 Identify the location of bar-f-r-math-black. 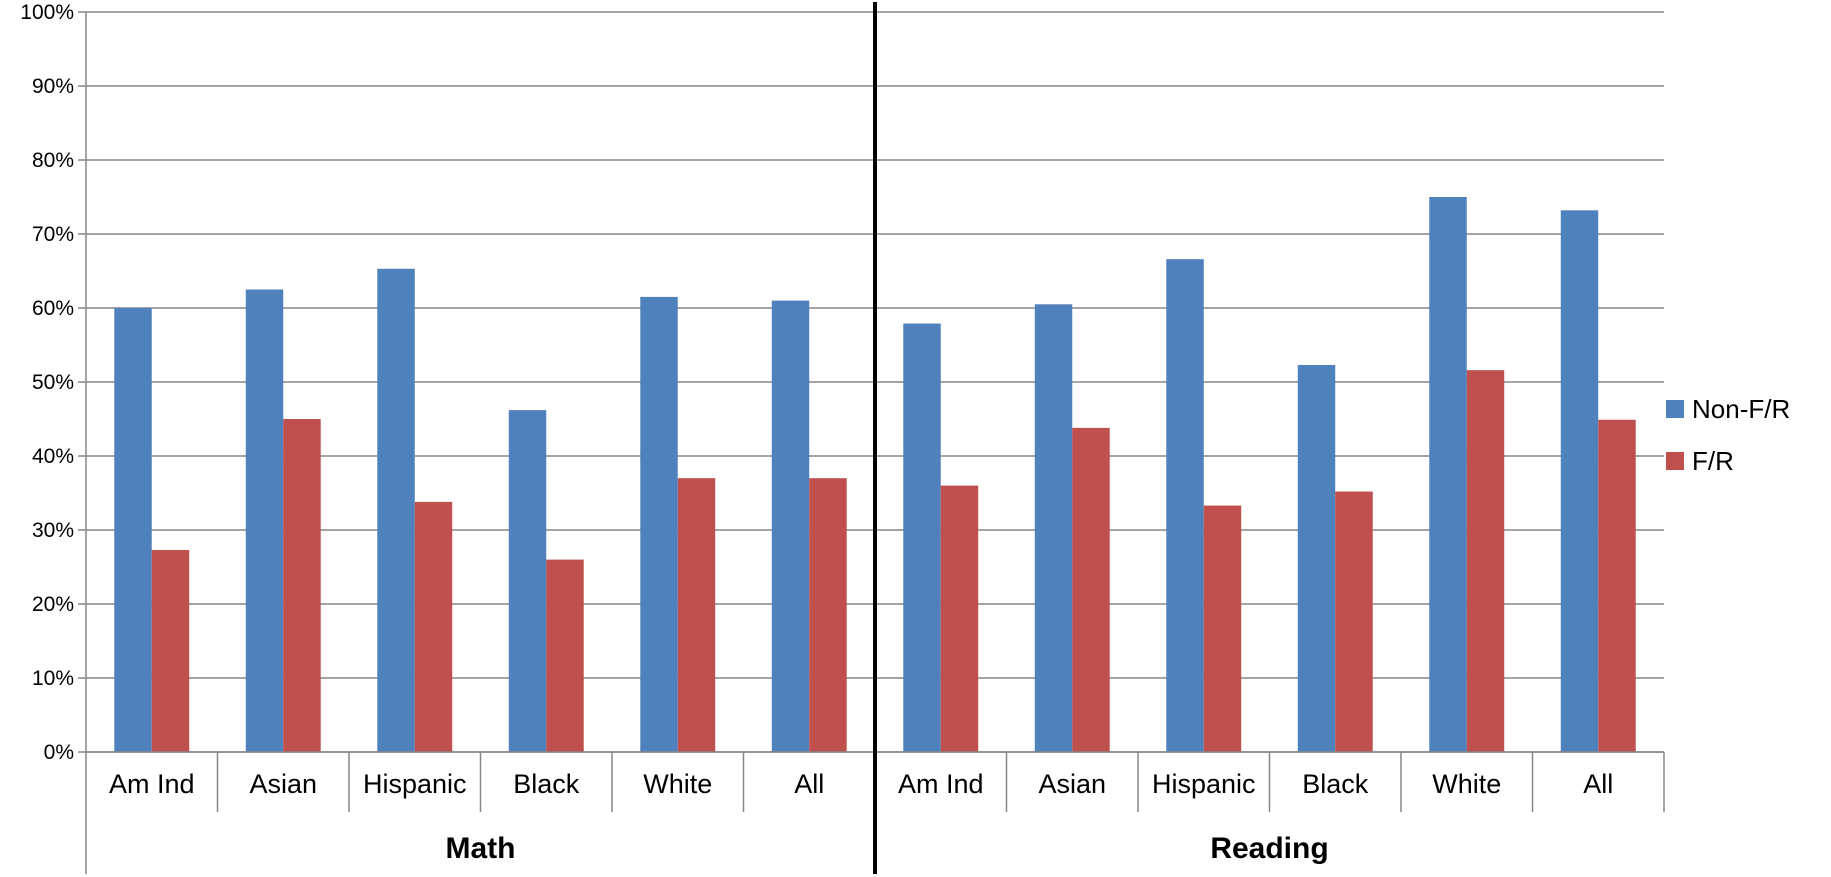
(565, 655).